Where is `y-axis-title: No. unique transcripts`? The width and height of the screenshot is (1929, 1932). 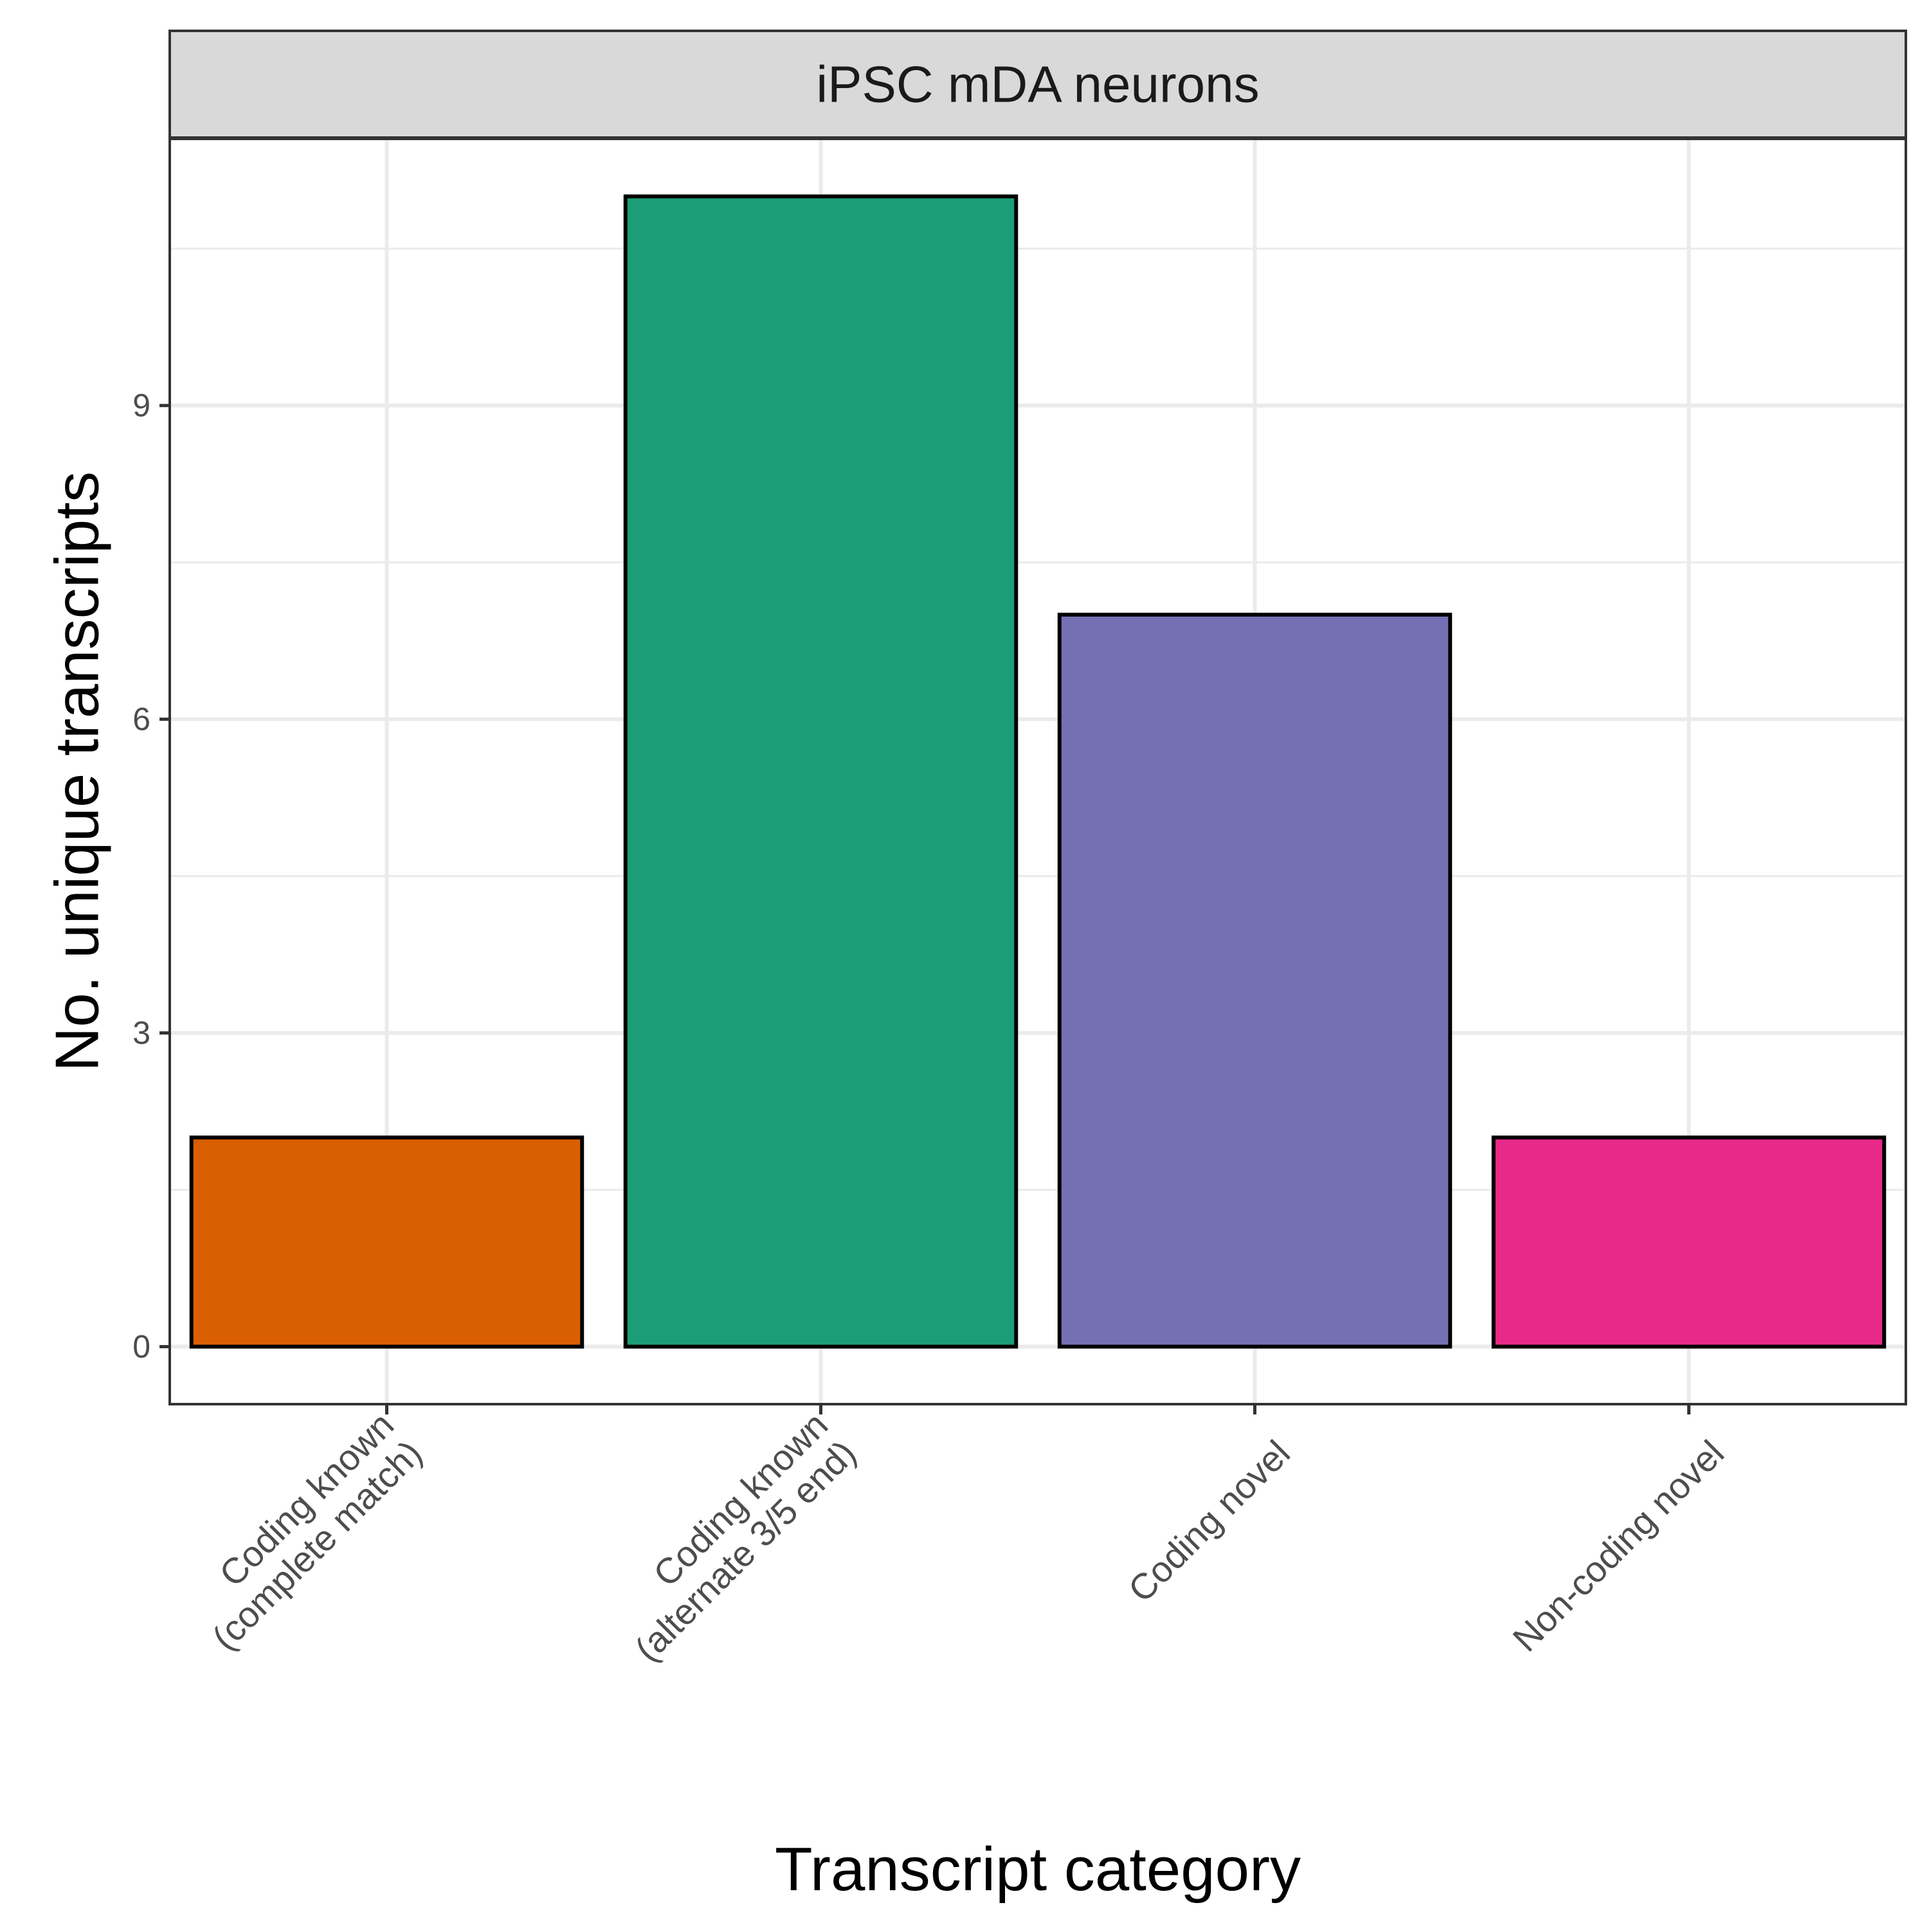
y-axis-title: No. unique transcripts is located at coordinates (77, 771).